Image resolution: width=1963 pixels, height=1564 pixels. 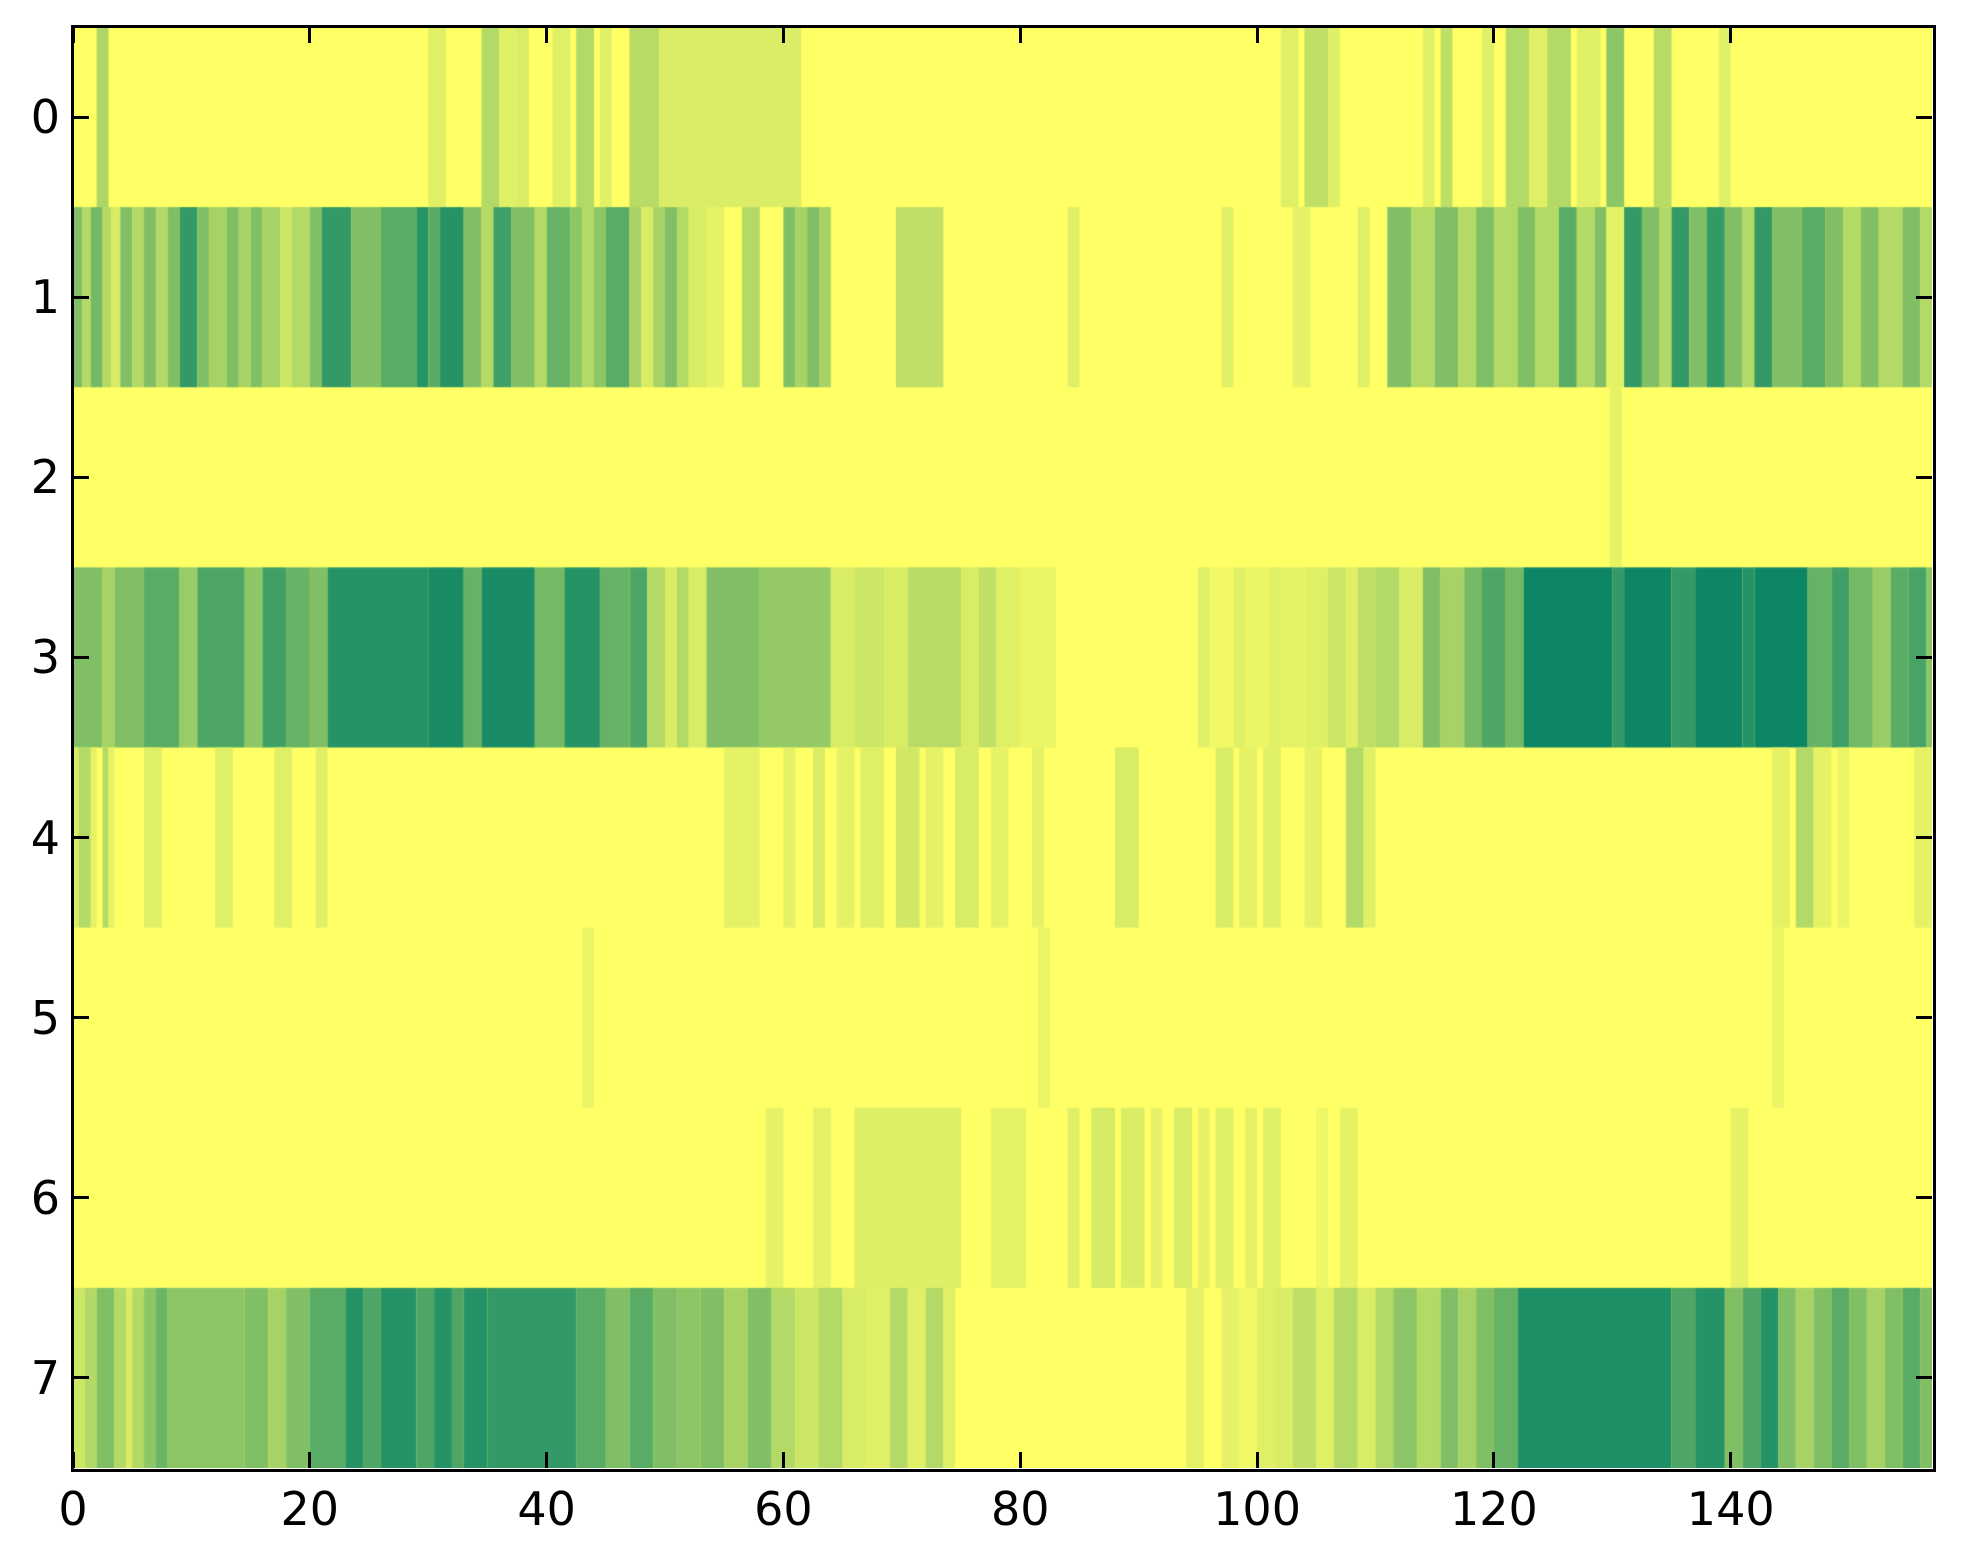 What do you see at coordinates (45, 477) in the screenshot?
I see `y-tick-label: 2` at bounding box center [45, 477].